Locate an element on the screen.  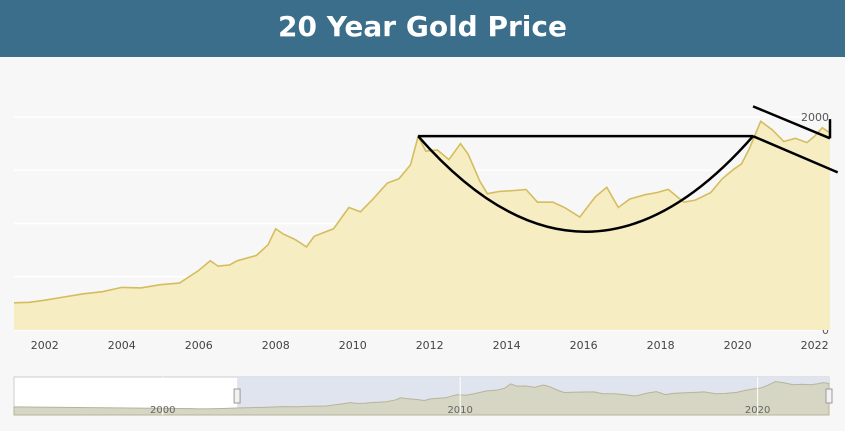
page-title: 20 Year Gold Price is located at coordinates (422, 26).